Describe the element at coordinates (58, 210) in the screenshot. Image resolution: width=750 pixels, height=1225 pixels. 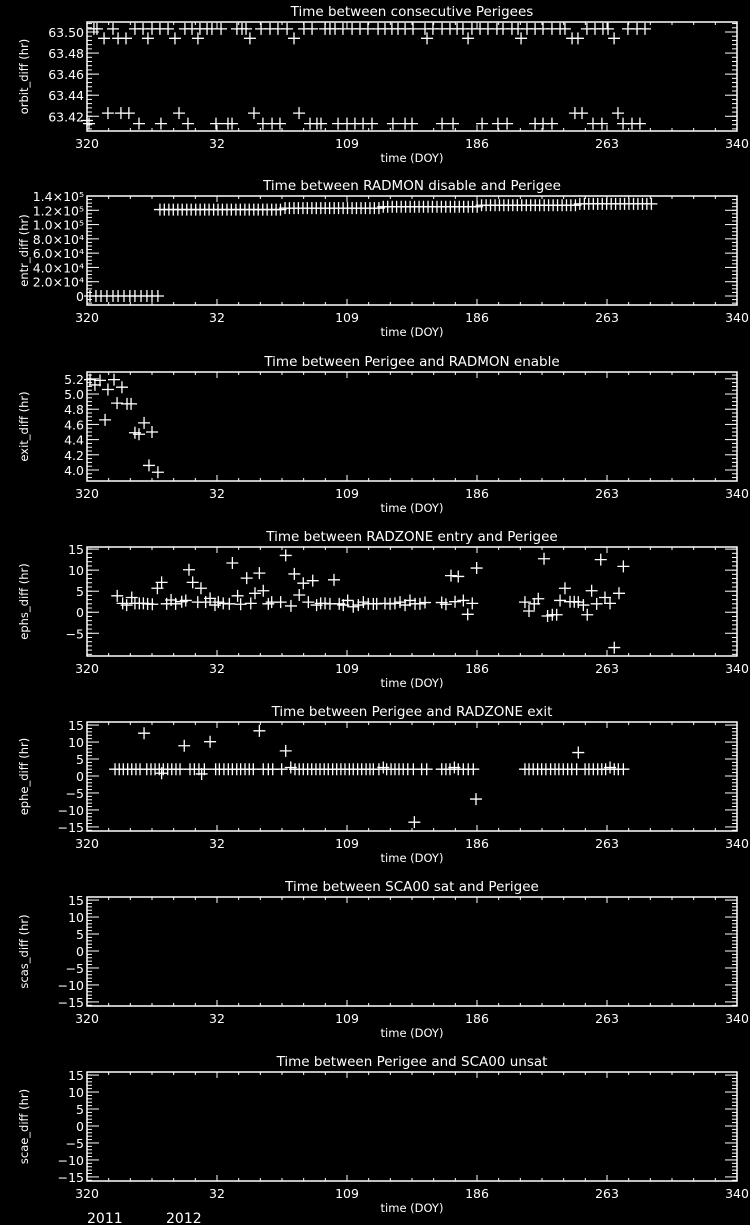
I see `y-tick-label: 1.2×10⁵` at that location.